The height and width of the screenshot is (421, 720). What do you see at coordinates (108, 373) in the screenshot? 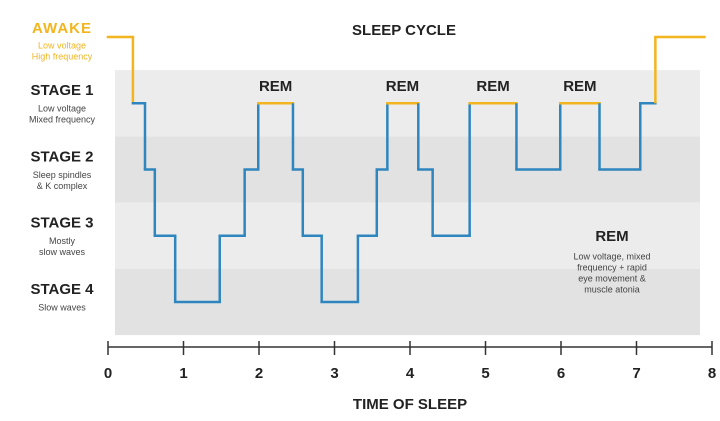
I see `x-tick-label: 0` at bounding box center [108, 373].